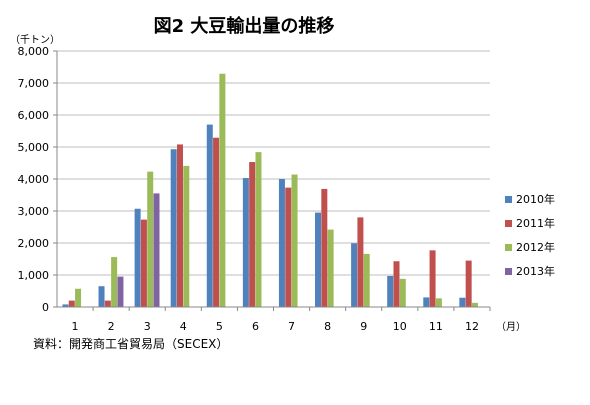 This screenshot has height=405, width=590. I want to click on y-tick-label: 7,000, so click(34, 83).